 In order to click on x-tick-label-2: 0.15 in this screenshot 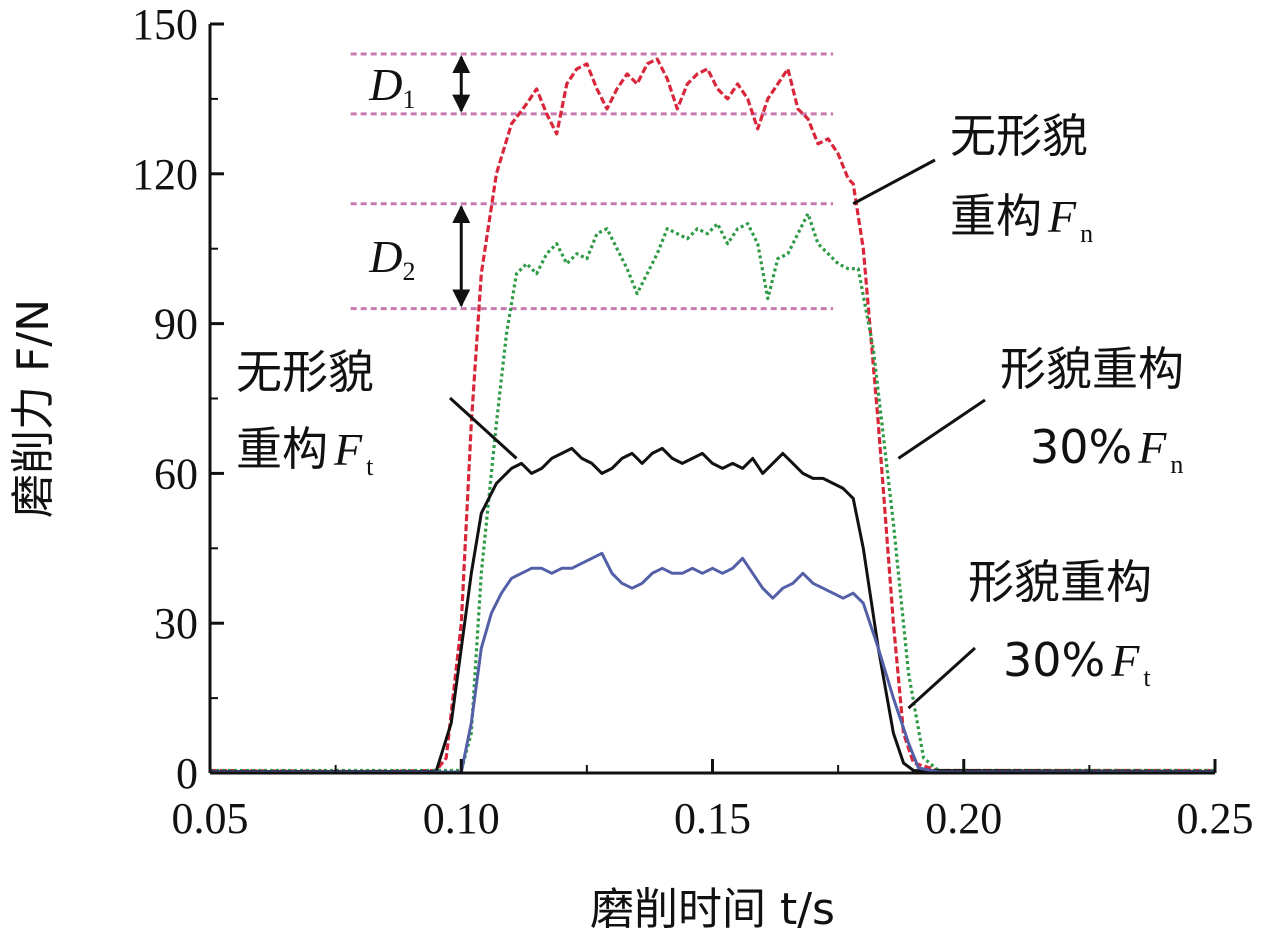, I will do `click(712, 818)`.